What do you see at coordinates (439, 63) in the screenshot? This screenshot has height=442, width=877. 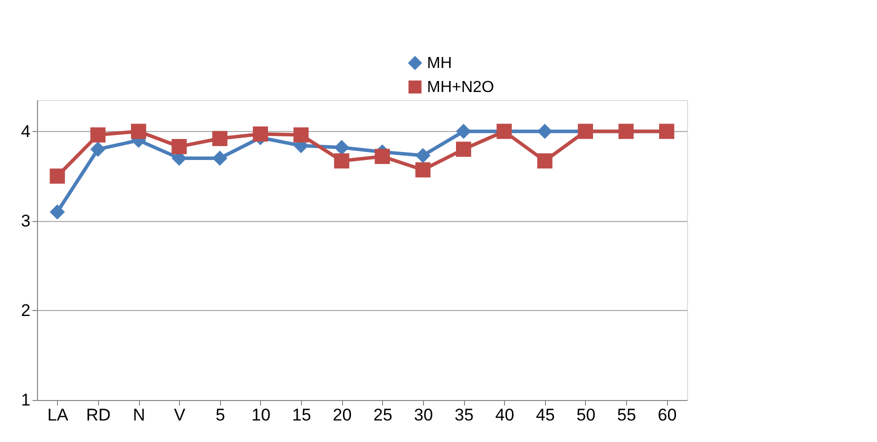 I see `legend-label: MH` at bounding box center [439, 63].